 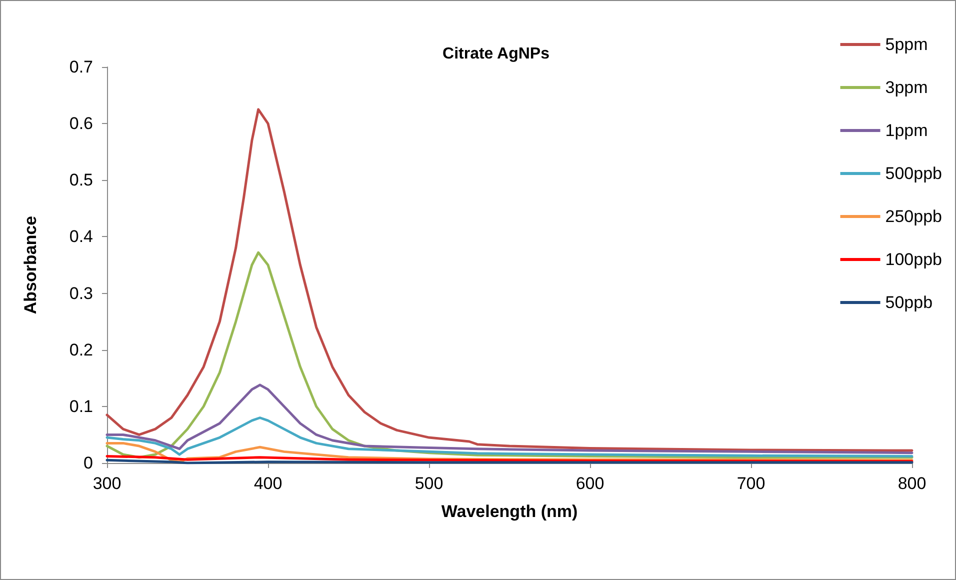 What do you see at coordinates (30, 265) in the screenshot?
I see `y-axis-title: Absorbance` at bounding box center [30, 265].